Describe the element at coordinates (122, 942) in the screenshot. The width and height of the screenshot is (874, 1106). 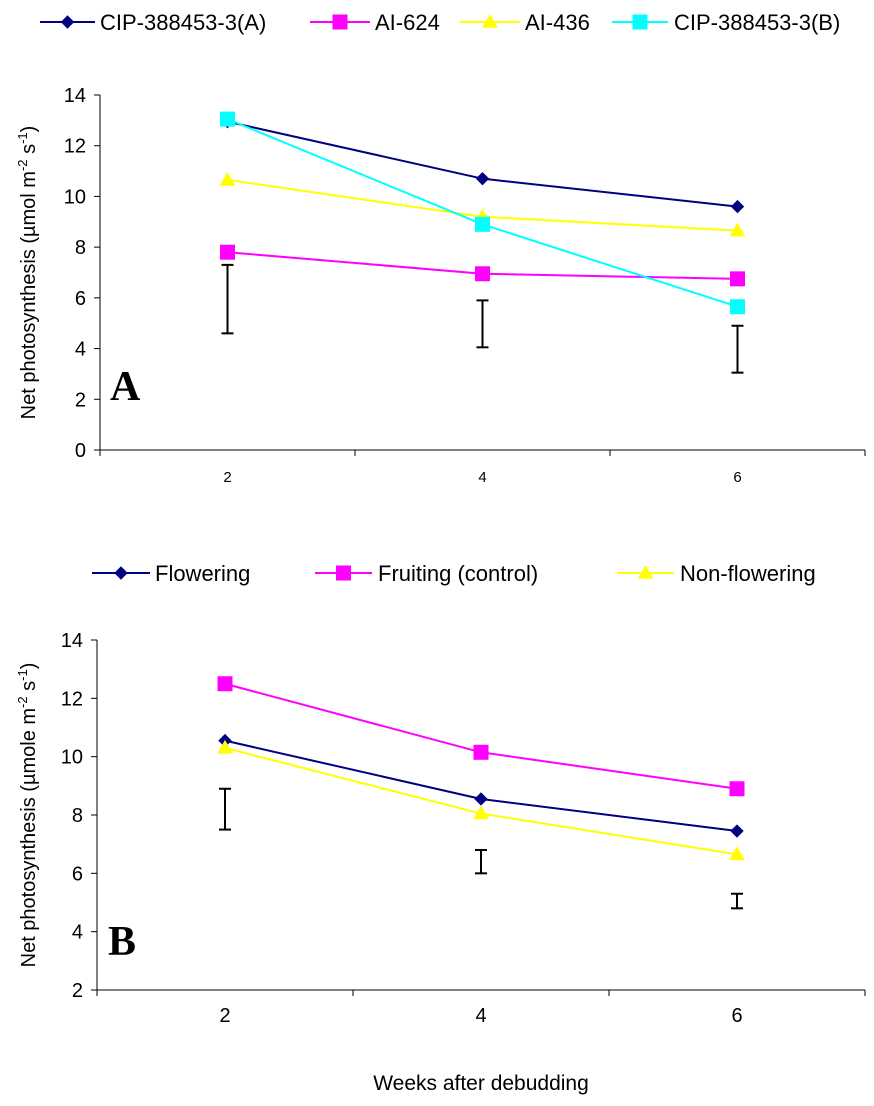
I see `panel-label: B` at that location.